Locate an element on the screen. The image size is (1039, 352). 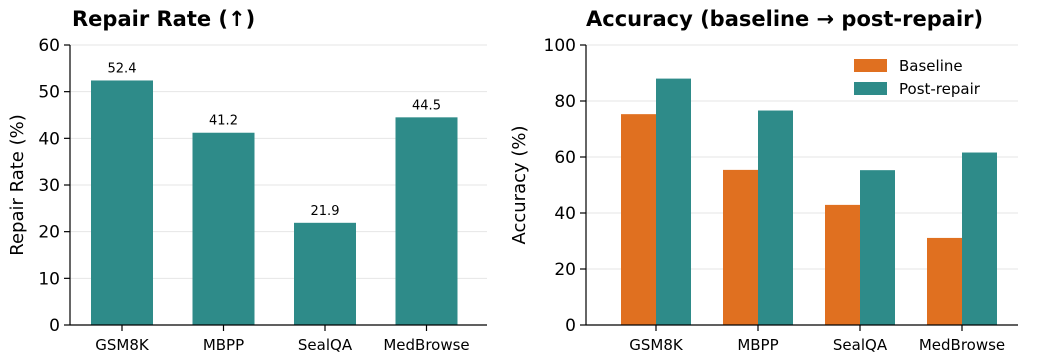
legend-label: Post-repair is located at coordinates (940, 89).